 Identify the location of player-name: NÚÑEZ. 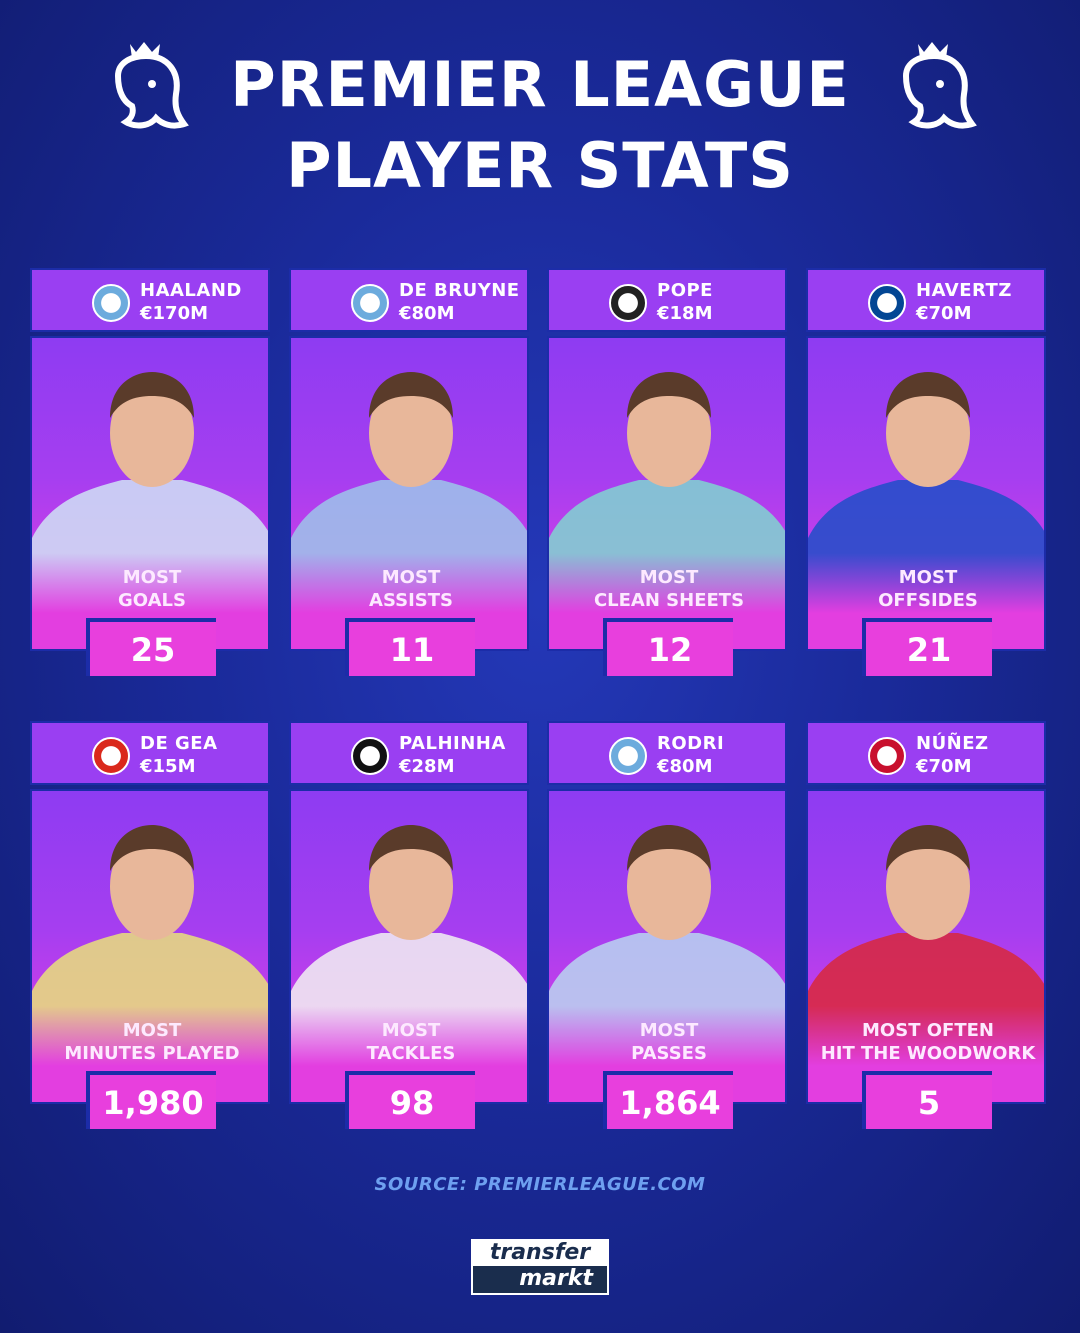
(952, 743).